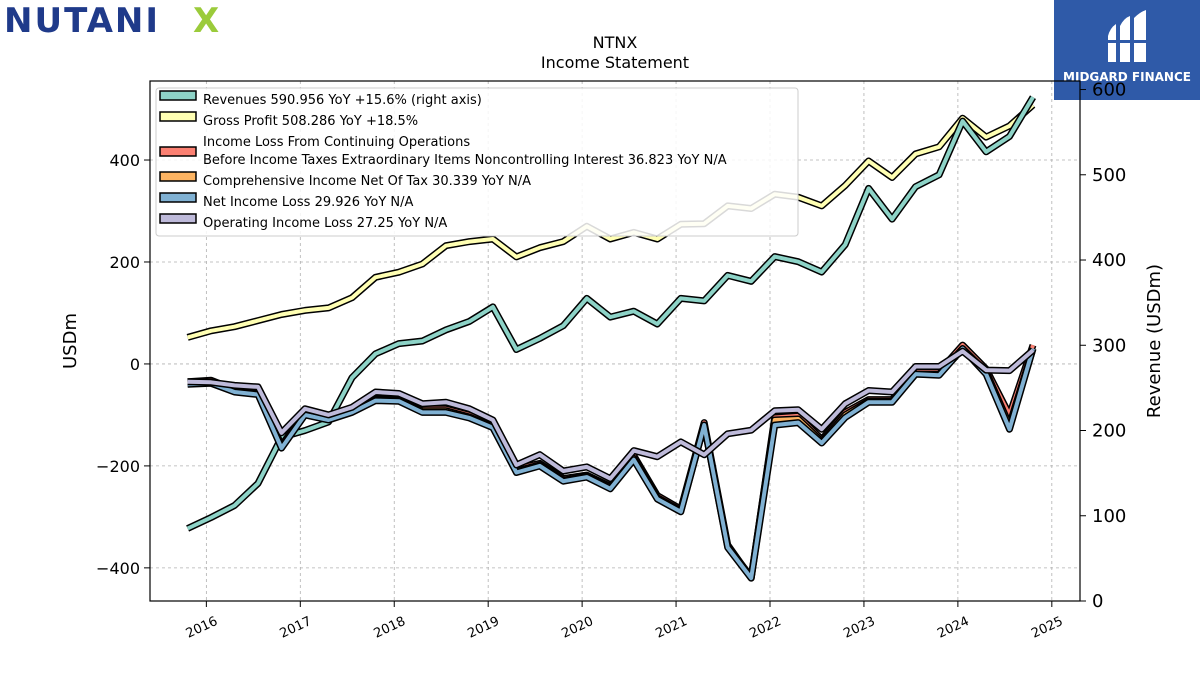  Describe the element at coordinates (310, 121) in the screenshot. I see `legend-label: Gross Profit 508.286 YoY +18.5%` at that location.